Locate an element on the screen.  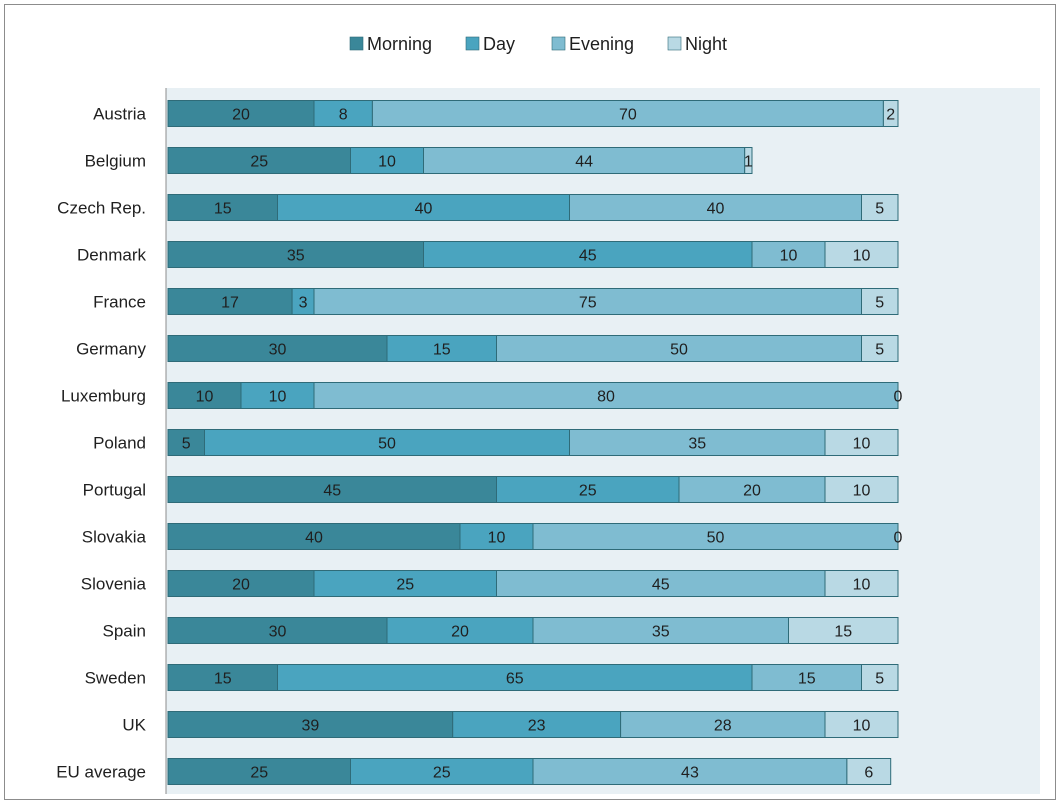
legend-swatch-evening is located at coordinates (558, 43).